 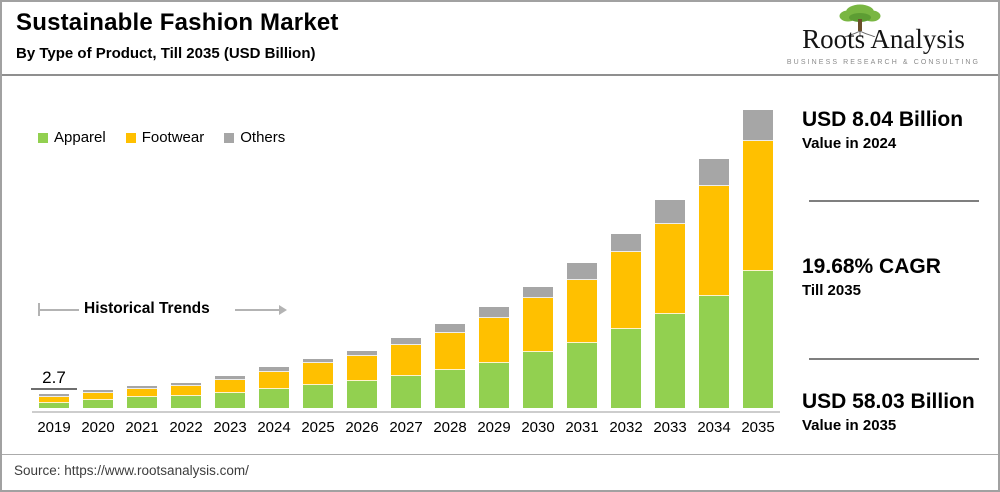 What do you see at coordinates (538, 252) in the screenshot?
I see `bar-2030` at bounding box center [538, 252].